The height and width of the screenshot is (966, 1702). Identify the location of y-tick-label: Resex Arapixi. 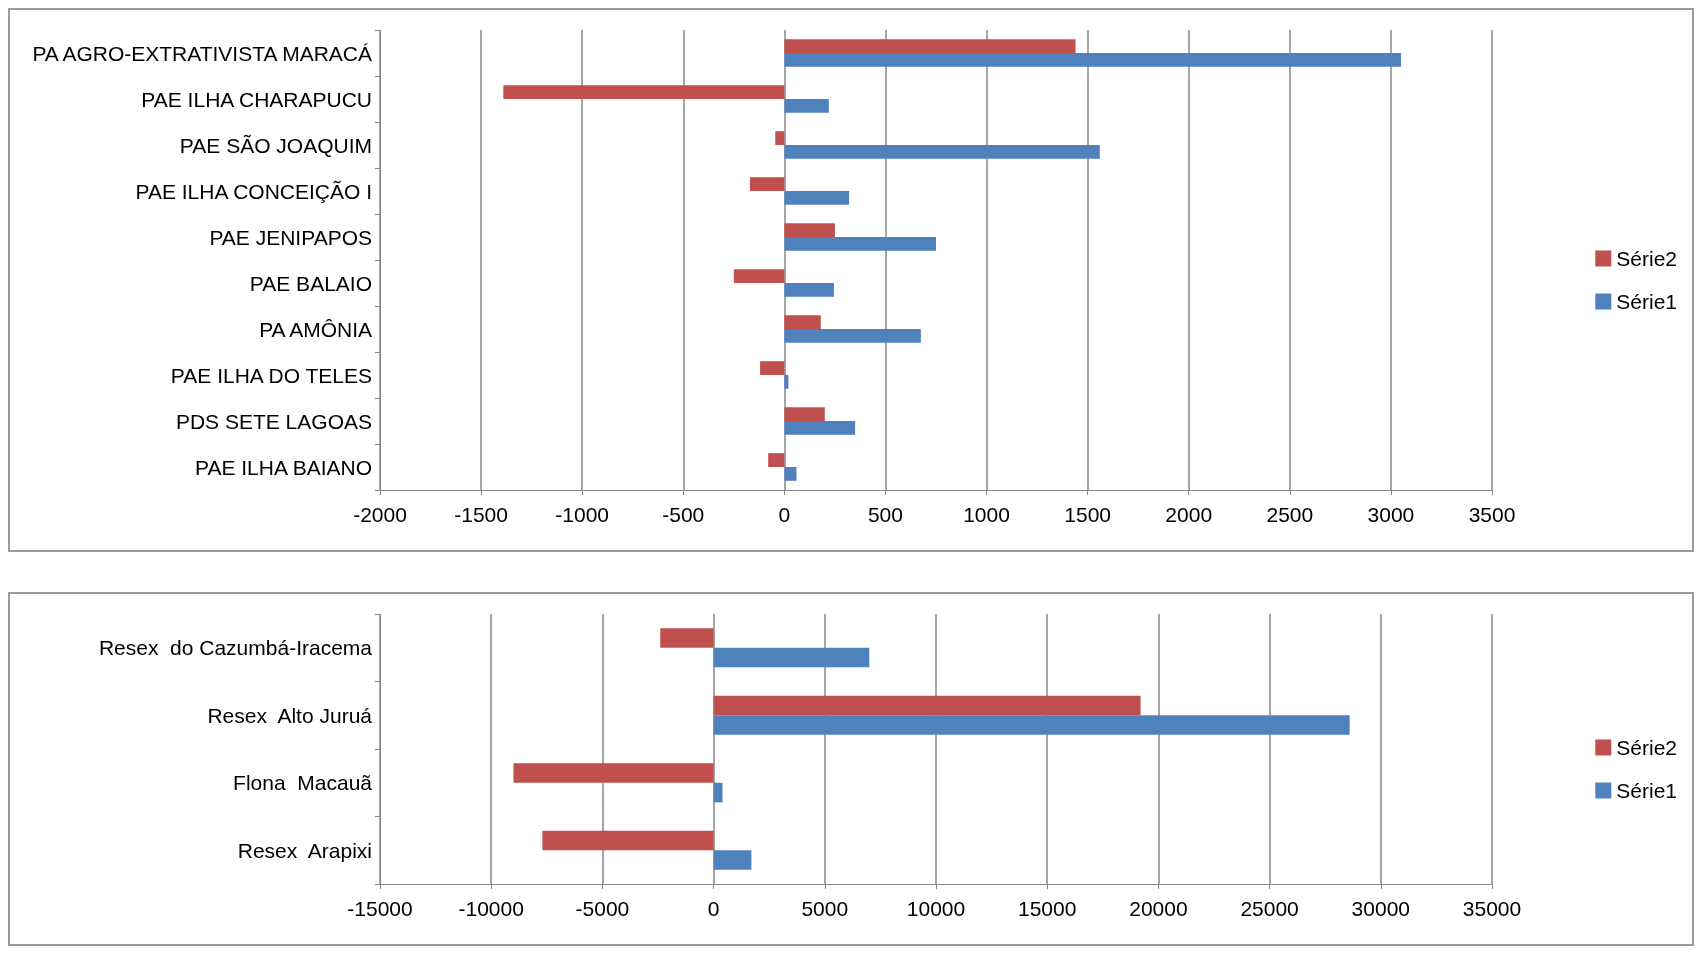
(304, 850).